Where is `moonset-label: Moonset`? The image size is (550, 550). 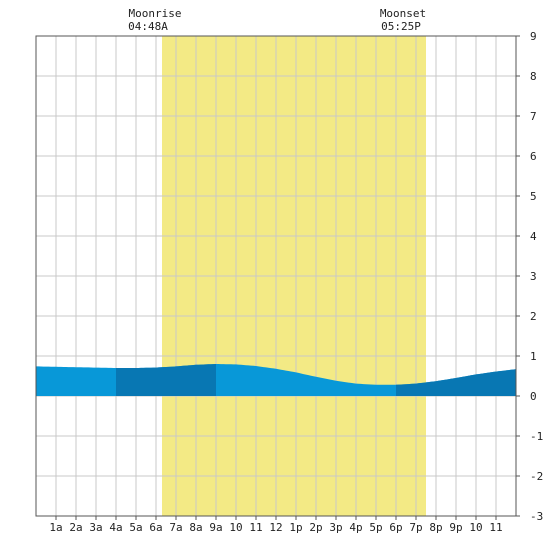 moonset-label: Moonset is located at coordinates (403, 13).